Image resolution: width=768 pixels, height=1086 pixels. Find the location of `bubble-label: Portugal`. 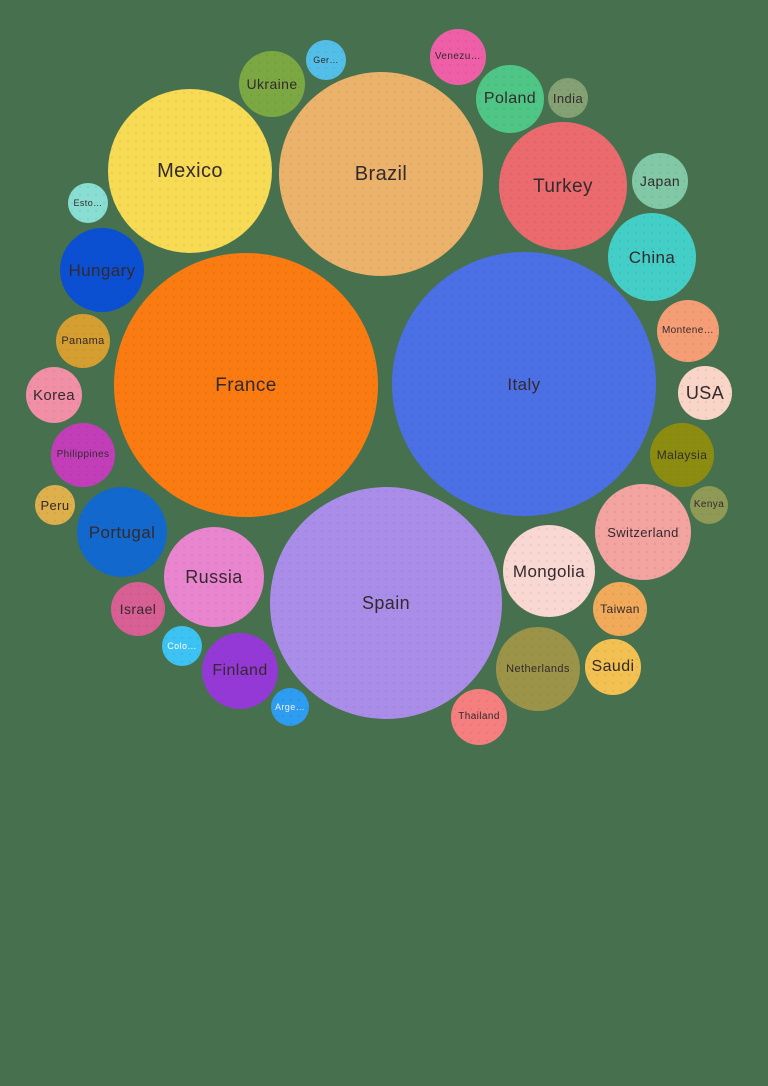

bubble-label: Portugal is located at coordinates (122, 532).